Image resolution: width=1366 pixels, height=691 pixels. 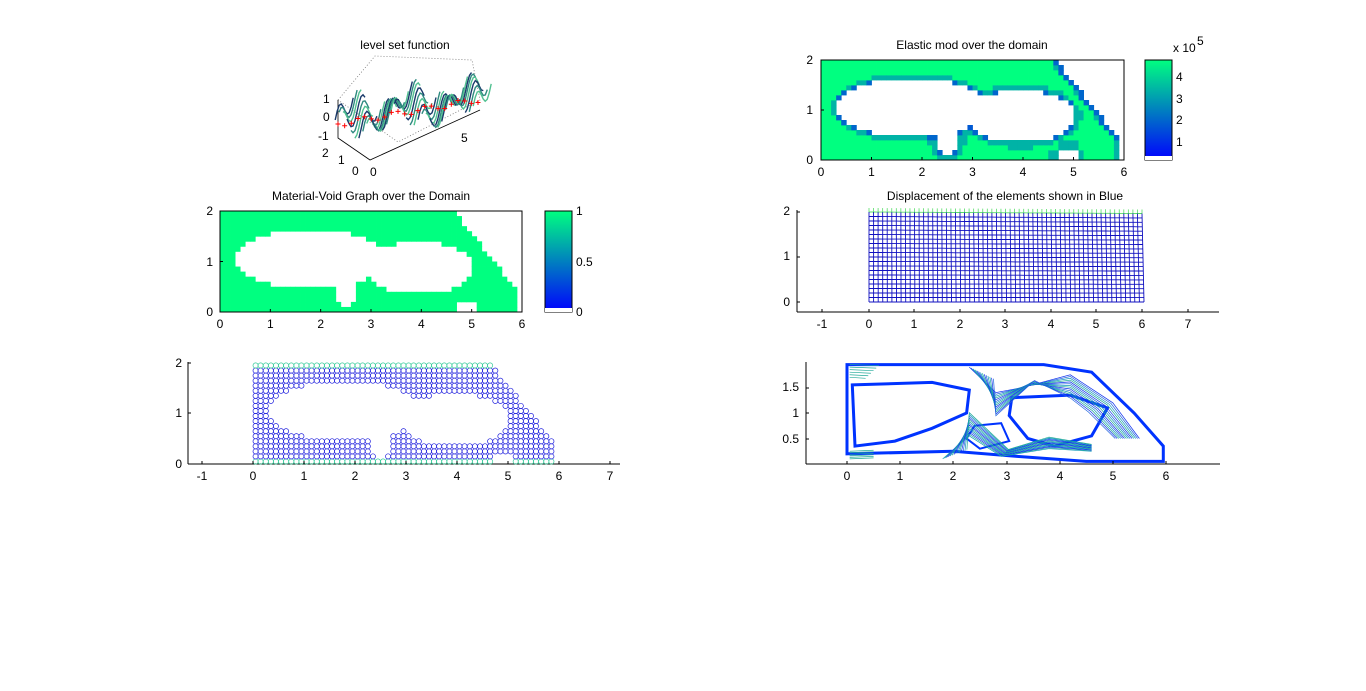 I want to click on levelset-ytick-1: 2, so click(x=325, y=153).